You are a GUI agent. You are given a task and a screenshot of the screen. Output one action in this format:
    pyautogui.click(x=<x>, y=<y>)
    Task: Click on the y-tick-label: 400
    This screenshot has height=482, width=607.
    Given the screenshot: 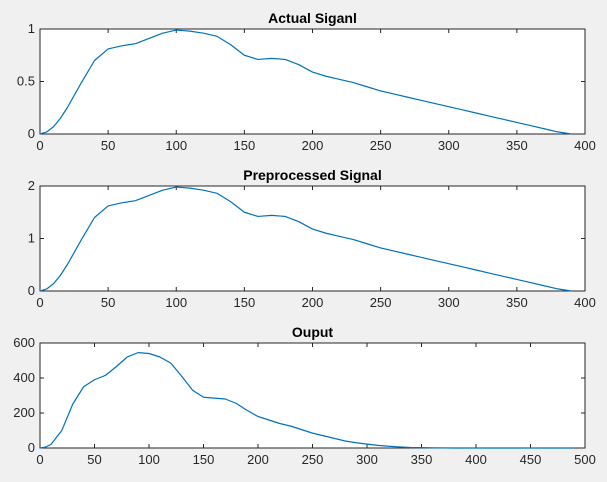 What is the action you would take?
    pyautogui.click(x=24, y=377)
    